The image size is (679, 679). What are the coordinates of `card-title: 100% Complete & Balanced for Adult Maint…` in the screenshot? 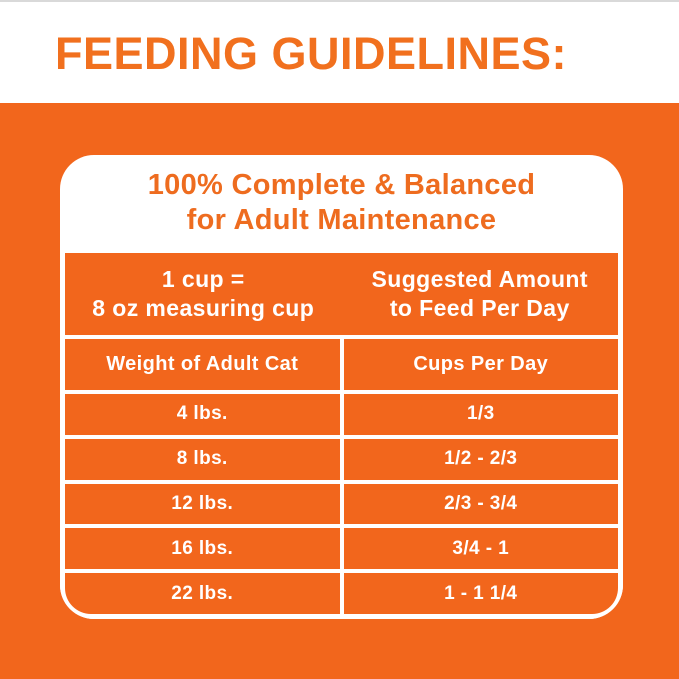 It's located at (341, 204).